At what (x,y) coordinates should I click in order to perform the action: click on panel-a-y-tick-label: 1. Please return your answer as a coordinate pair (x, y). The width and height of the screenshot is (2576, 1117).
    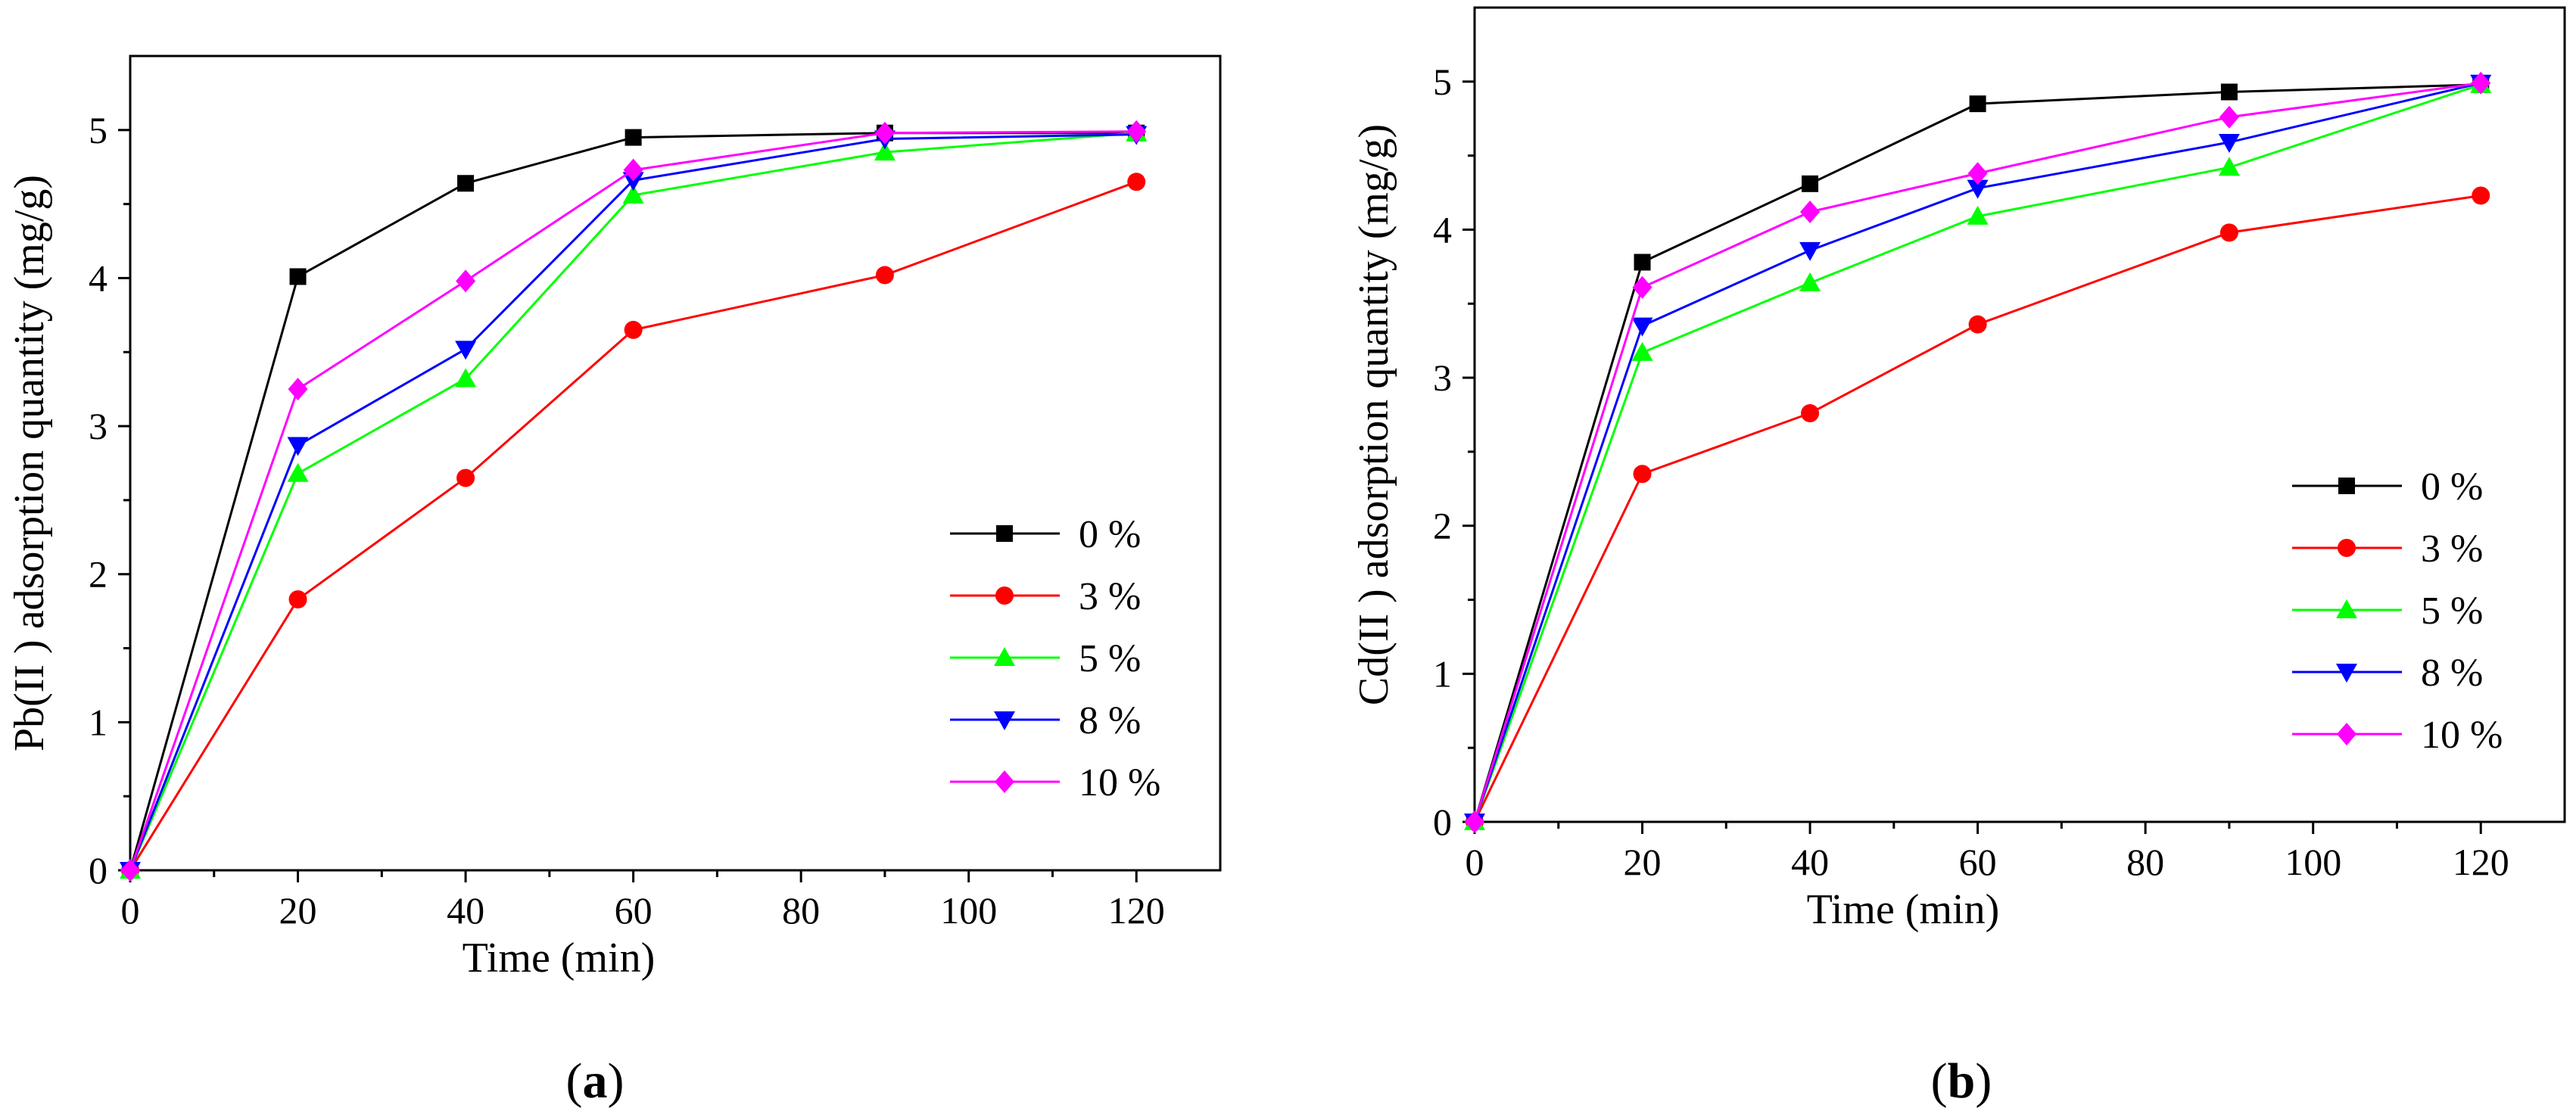
    Looking at the image, I should click on (98, 722).